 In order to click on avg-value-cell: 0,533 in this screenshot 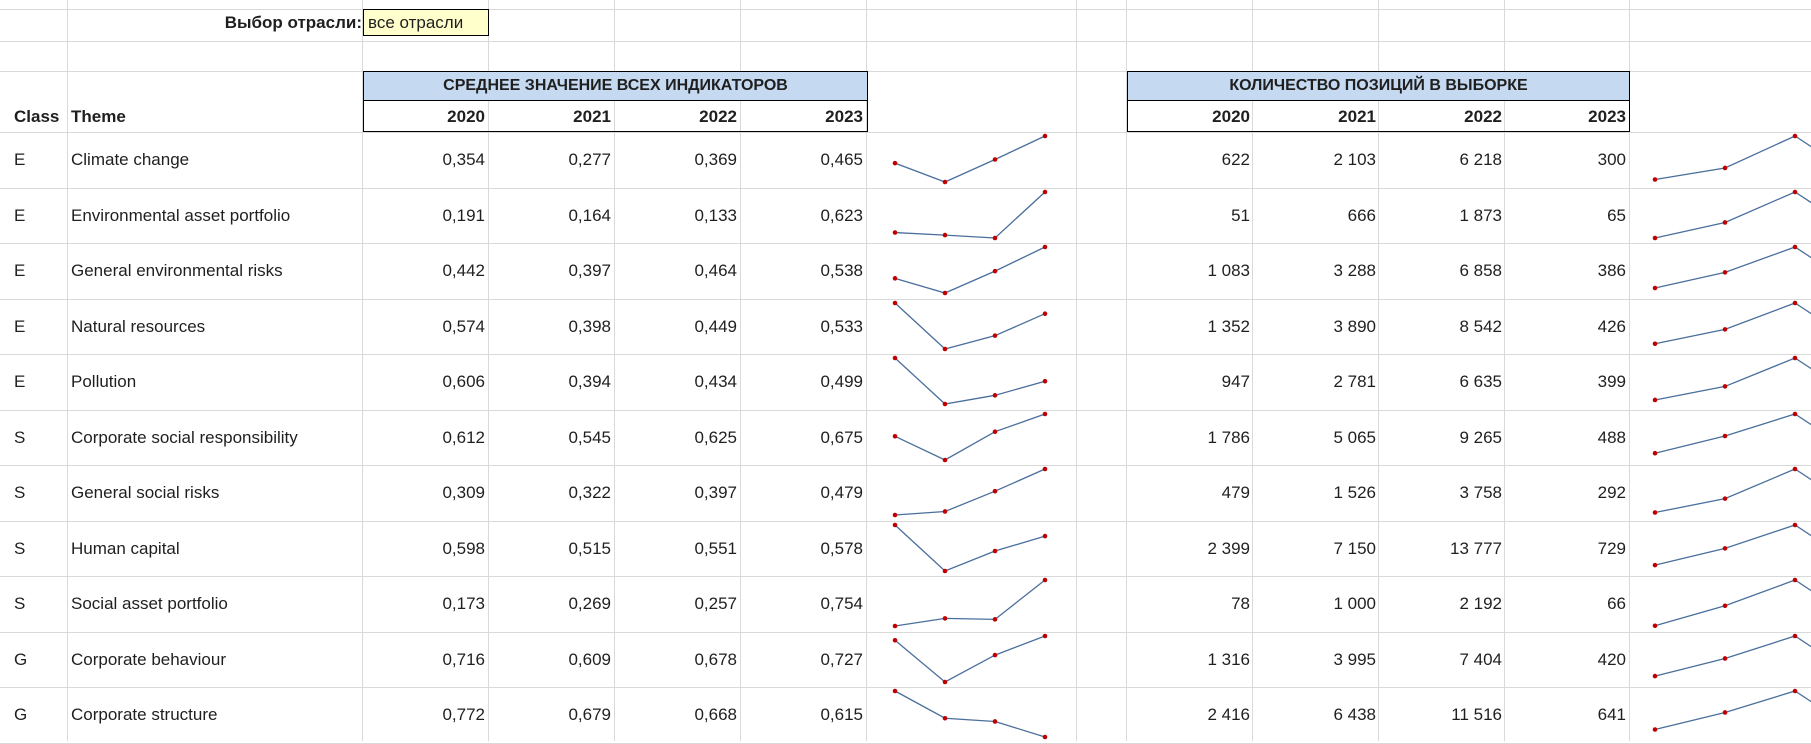, I will do `click(841, 326)`.